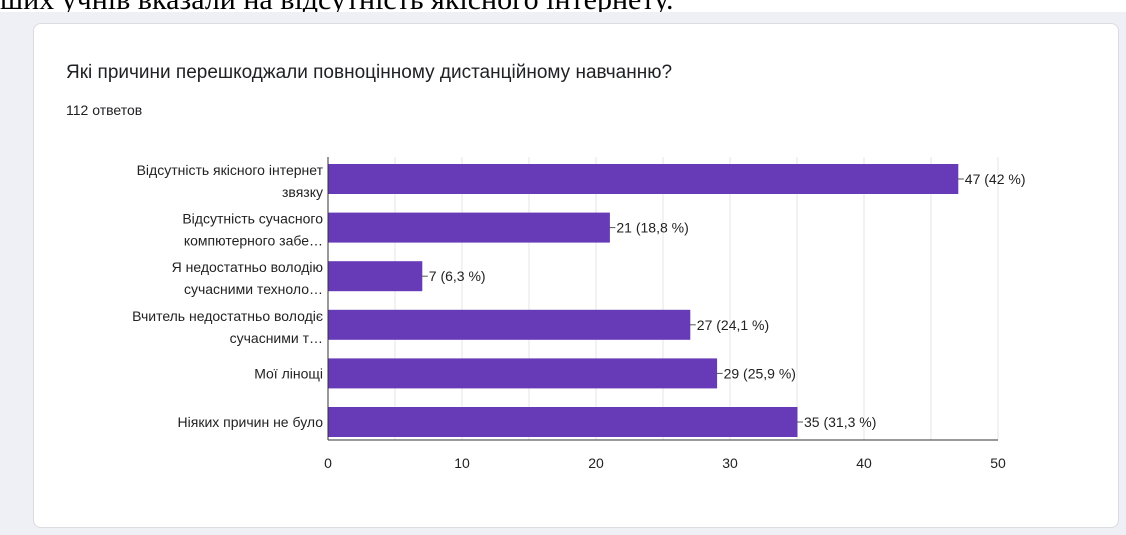  I want to click on category-label: Відсутність якісного інтернет звязку, so click(230, 181).